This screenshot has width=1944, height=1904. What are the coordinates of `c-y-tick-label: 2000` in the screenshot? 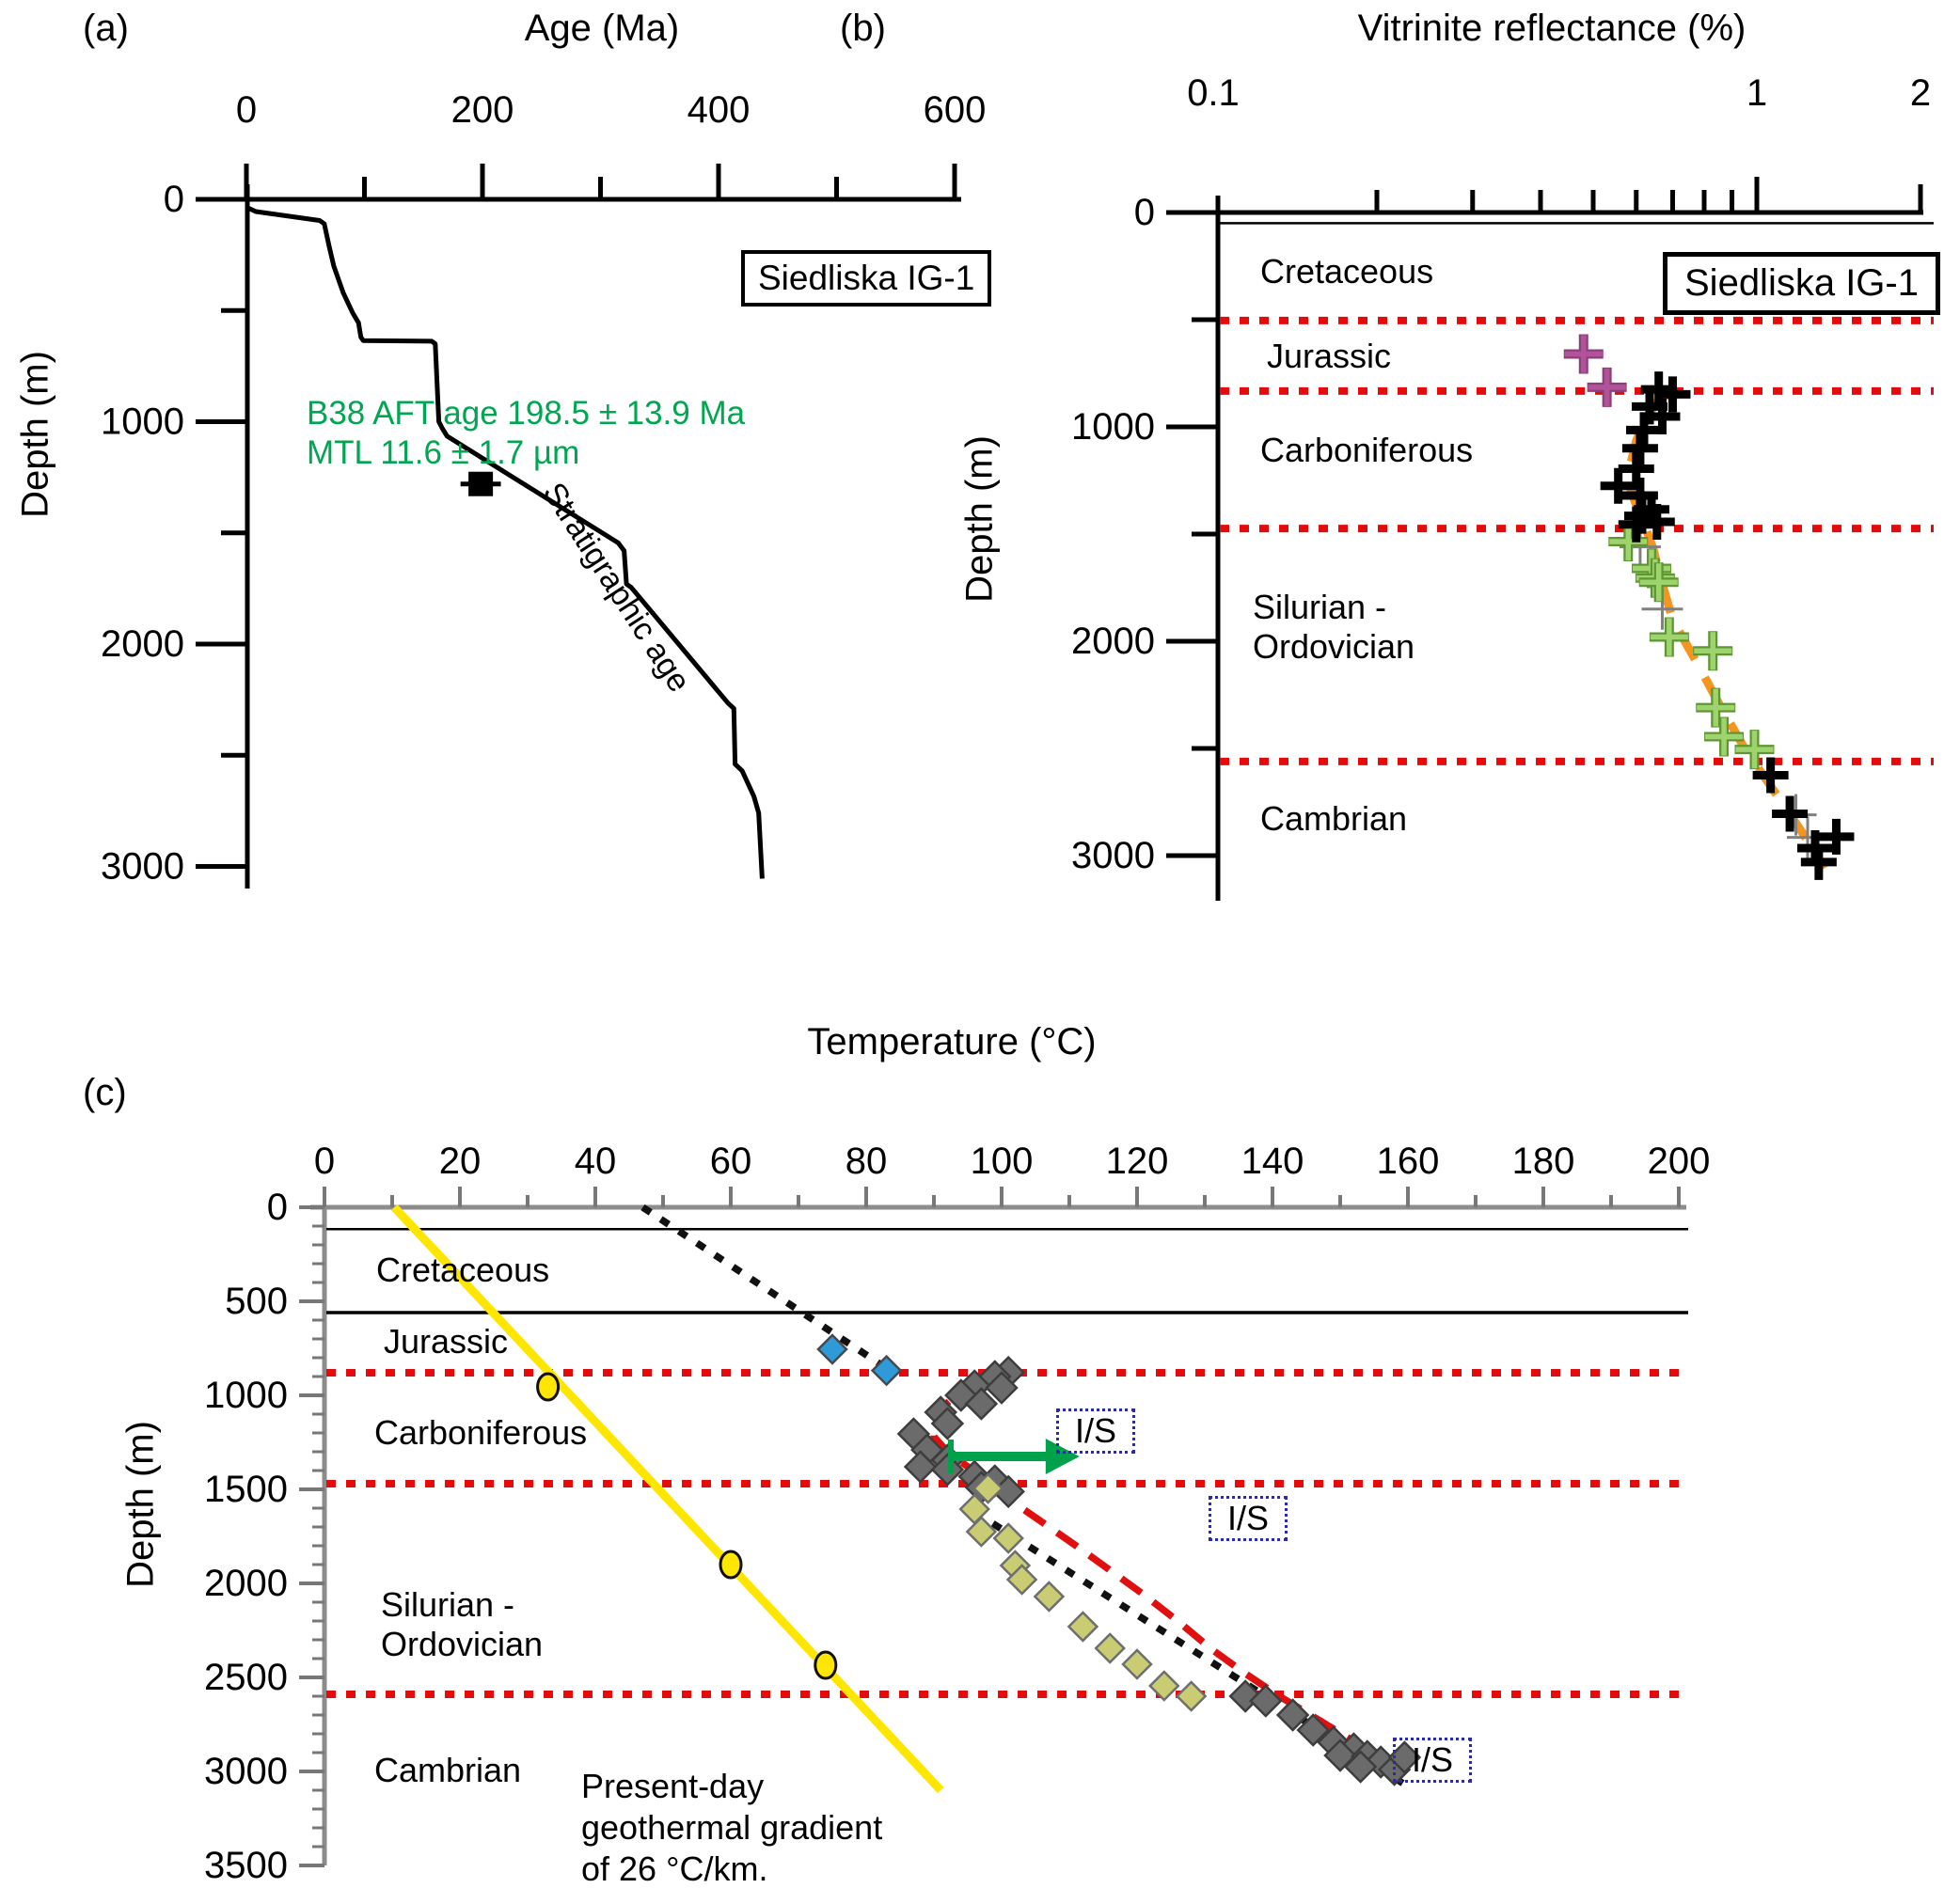 It's located at (246, 1583).